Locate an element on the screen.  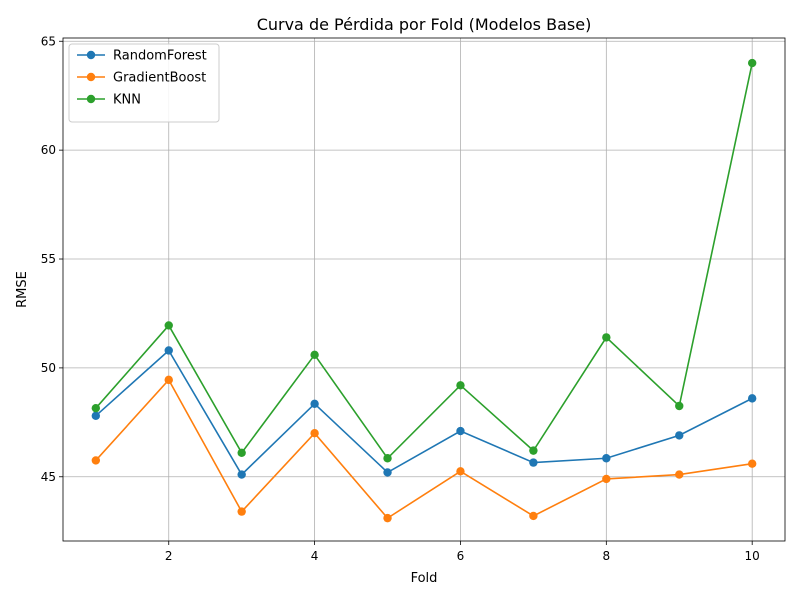
y-tick-label: 50 is located at coordinates (48, 368).